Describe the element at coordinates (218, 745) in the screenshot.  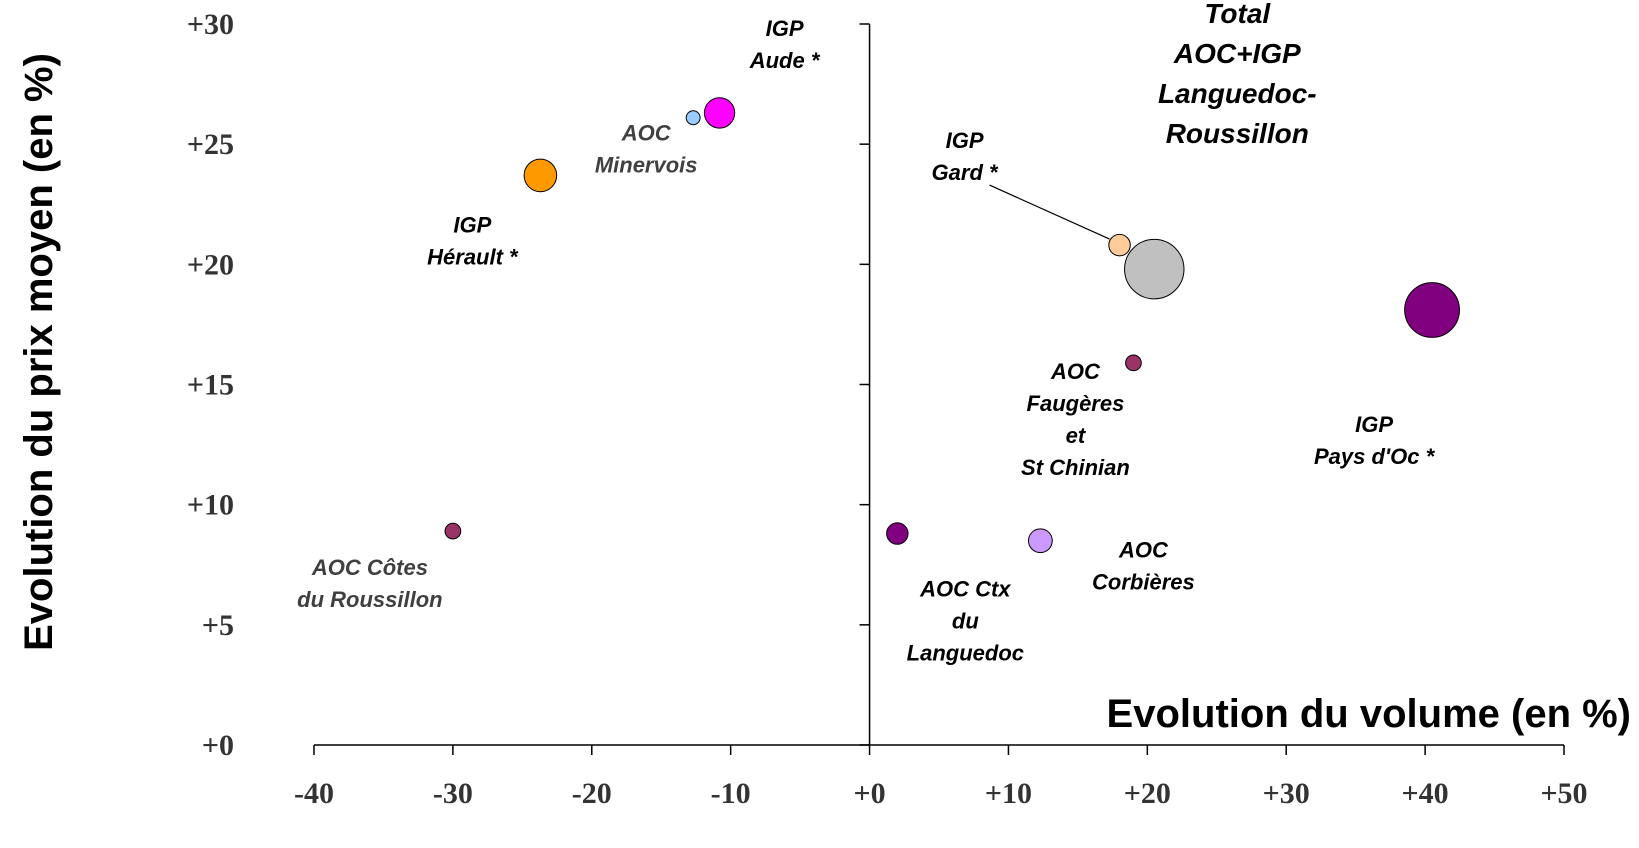
I see `y-tick-label: +0` at that location.